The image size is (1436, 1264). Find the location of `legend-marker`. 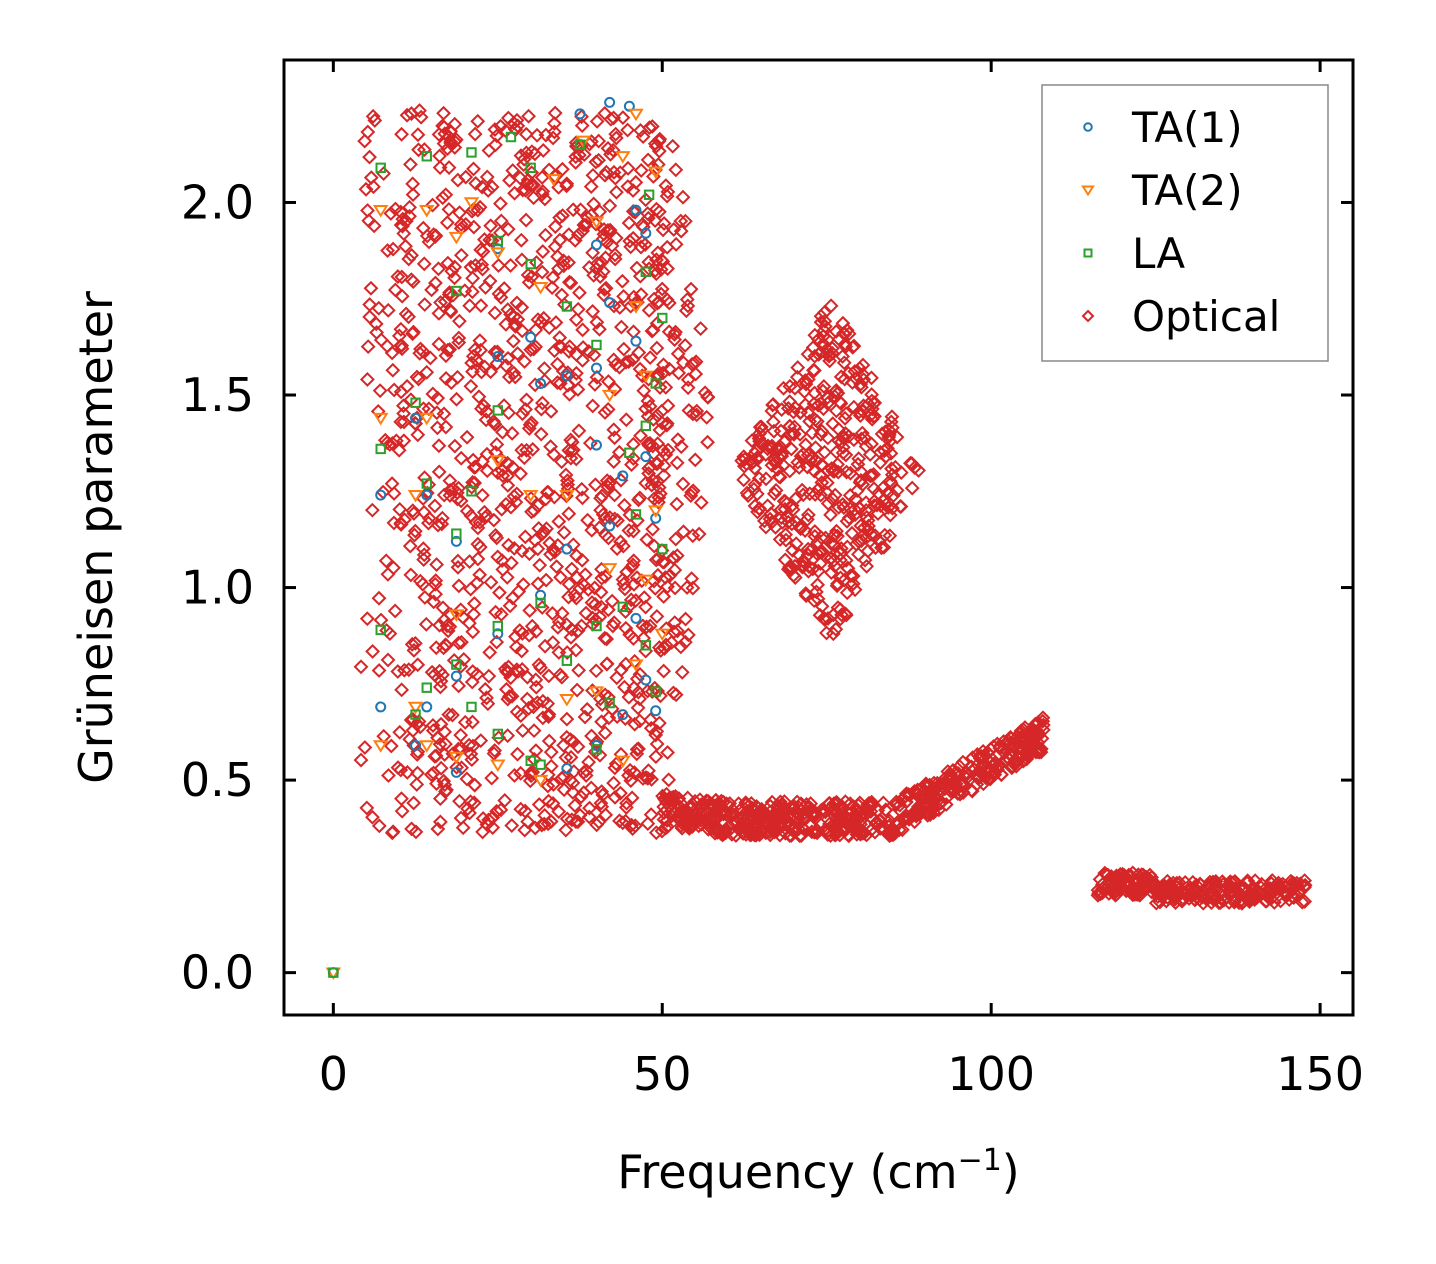

legend-marker is located at coordinates (1088, 316).